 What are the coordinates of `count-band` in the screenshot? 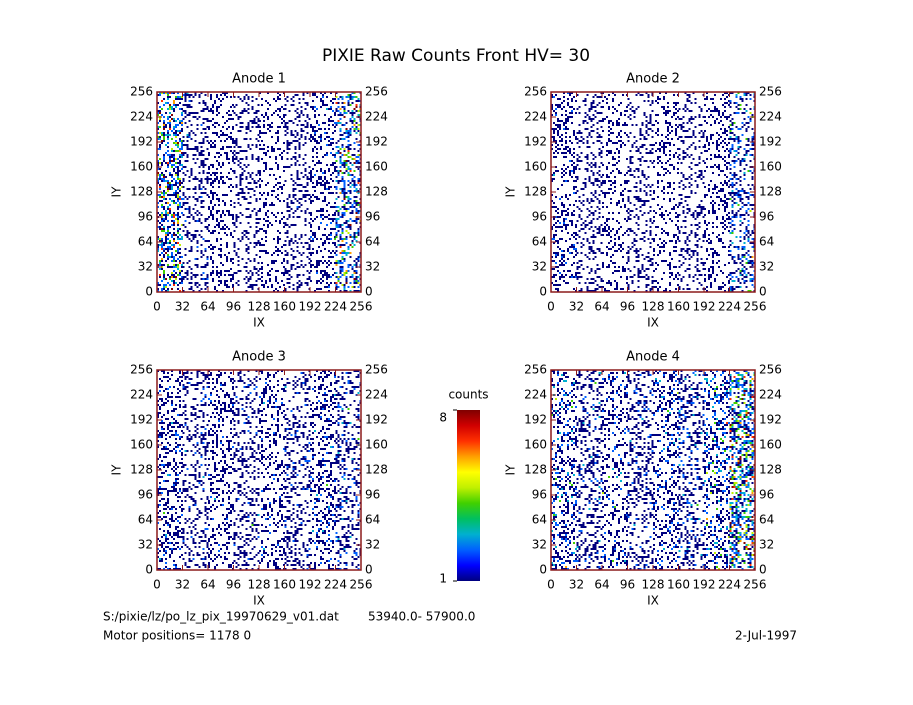 It's located at (615, 192).